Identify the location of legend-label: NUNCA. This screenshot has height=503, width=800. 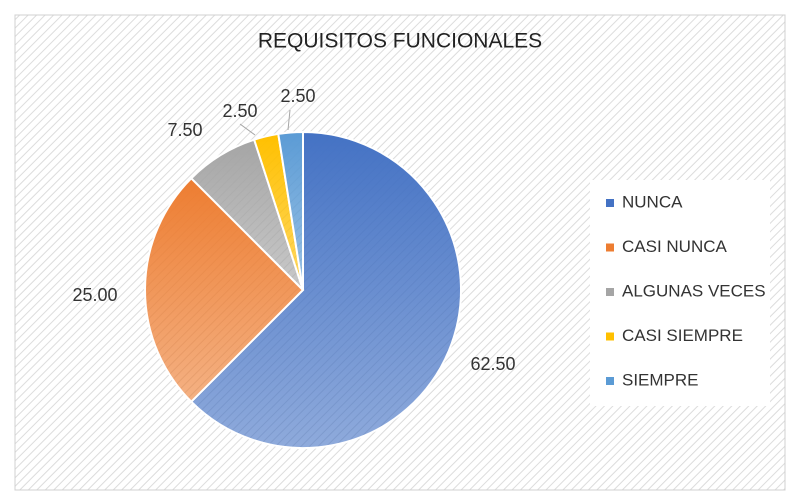
(652, 201).